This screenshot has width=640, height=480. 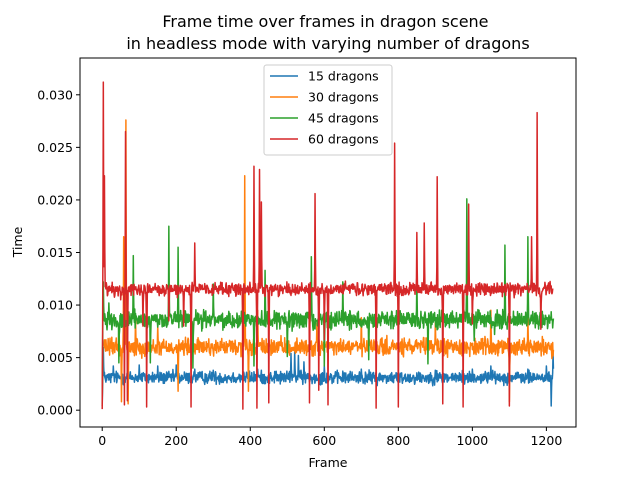 I want to click on y-tick-label: 0.020, so click(x=55, y=199).